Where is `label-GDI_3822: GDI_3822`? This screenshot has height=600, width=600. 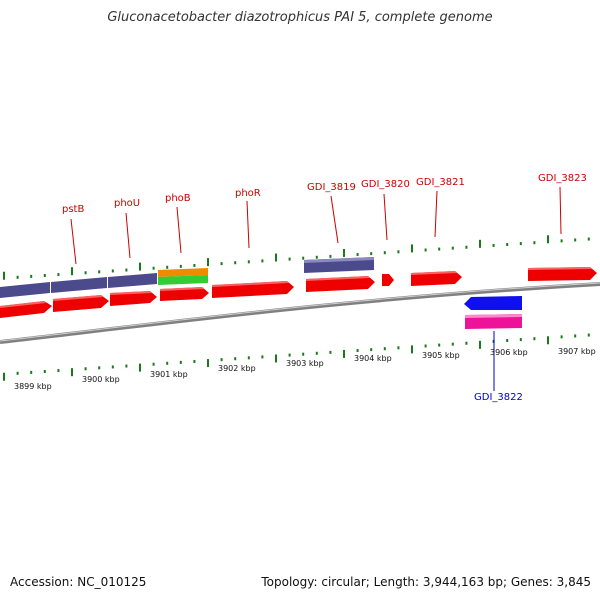
label-GDI_3822: GDI_3822 is located at coordinates (498, 397).